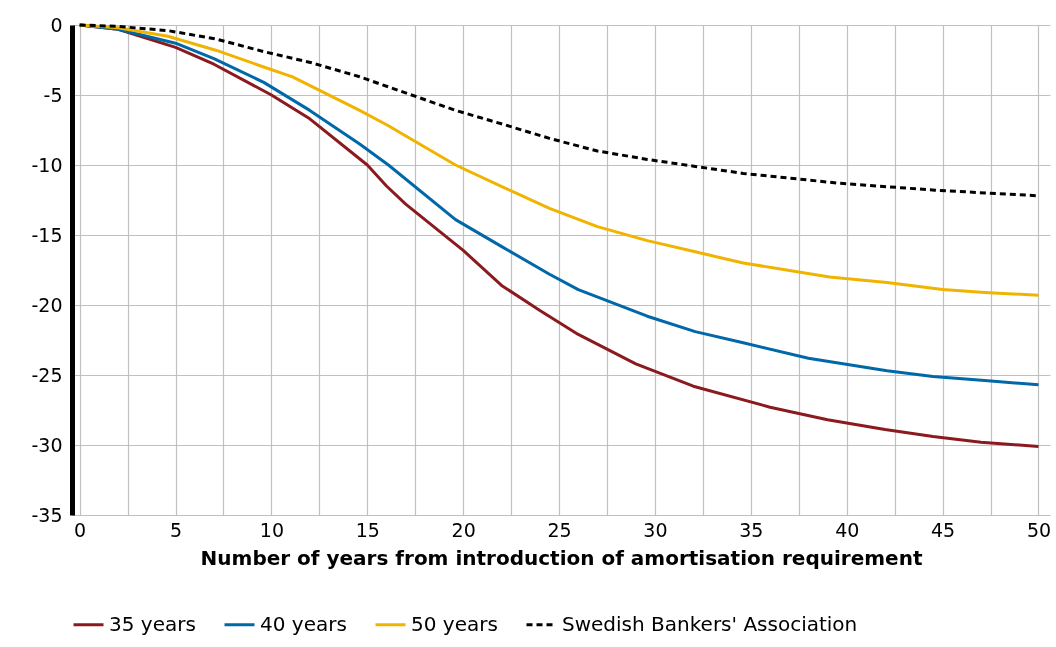 The height and width of the screenshot is (647, 1056). What do you see at coordinates (1039, 529) in the screenshot?
I see `x-tick-label: 50` at bounding box center [1039, 529].